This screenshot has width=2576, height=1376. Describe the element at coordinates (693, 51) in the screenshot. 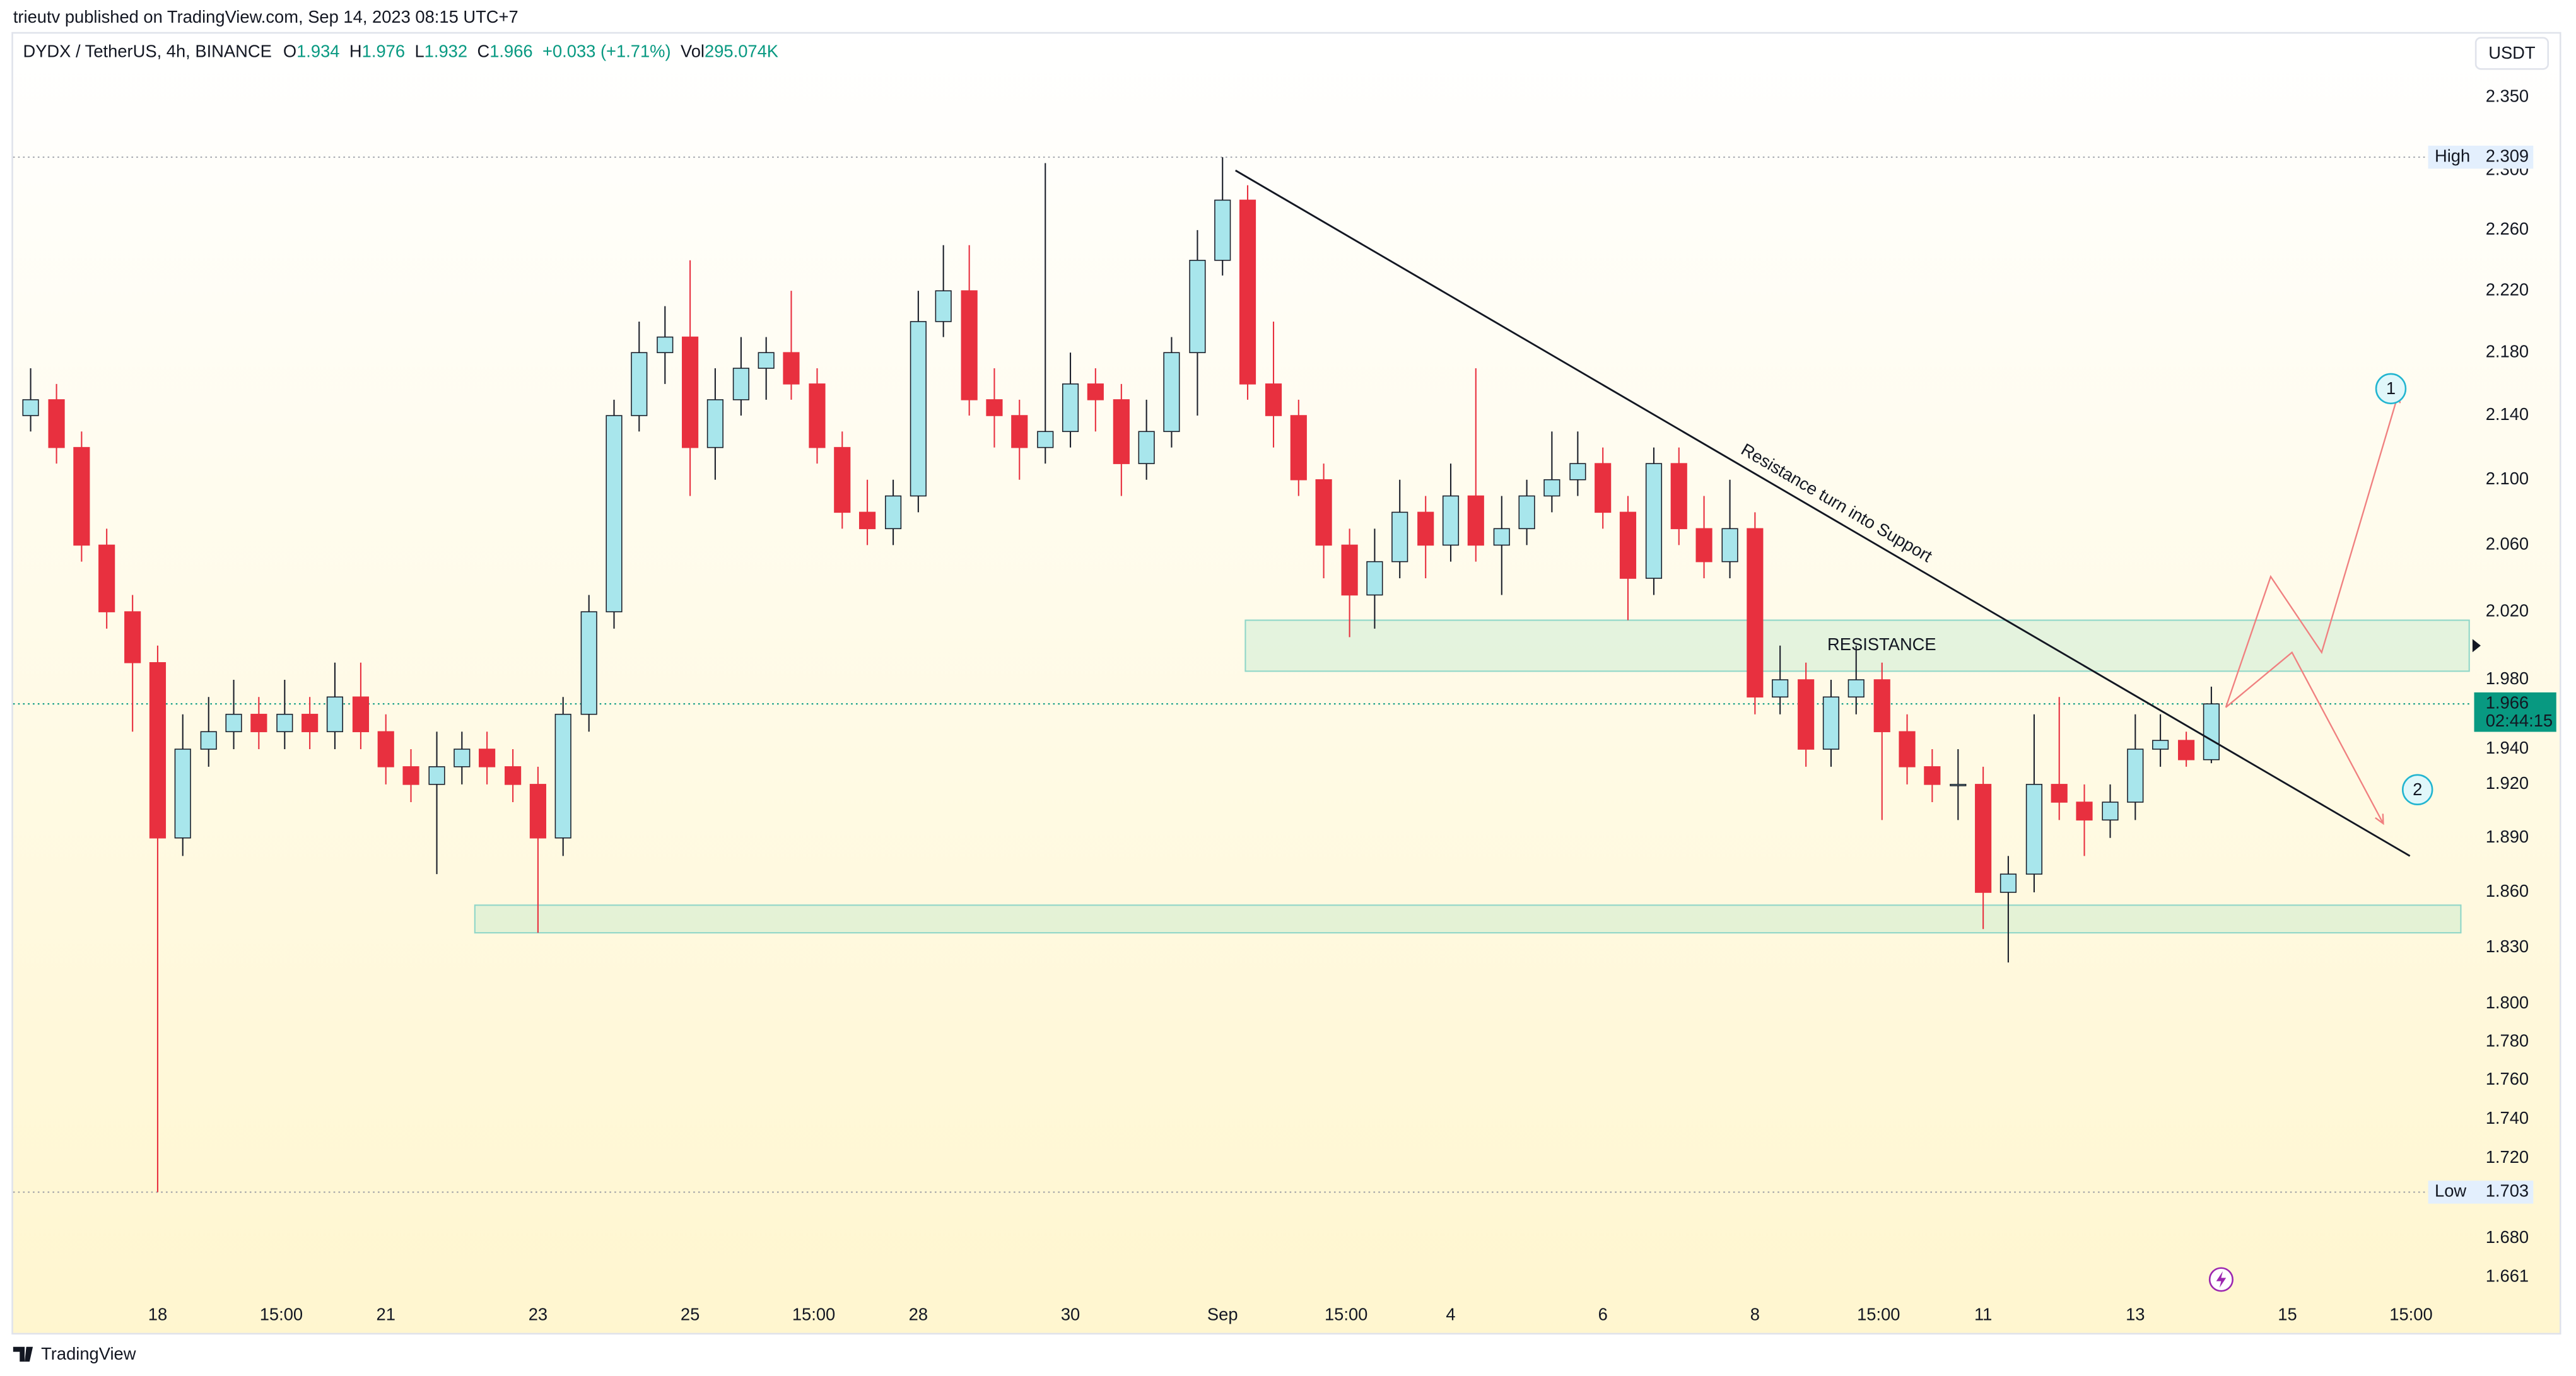

I see `vol-label: Vol` at that location.